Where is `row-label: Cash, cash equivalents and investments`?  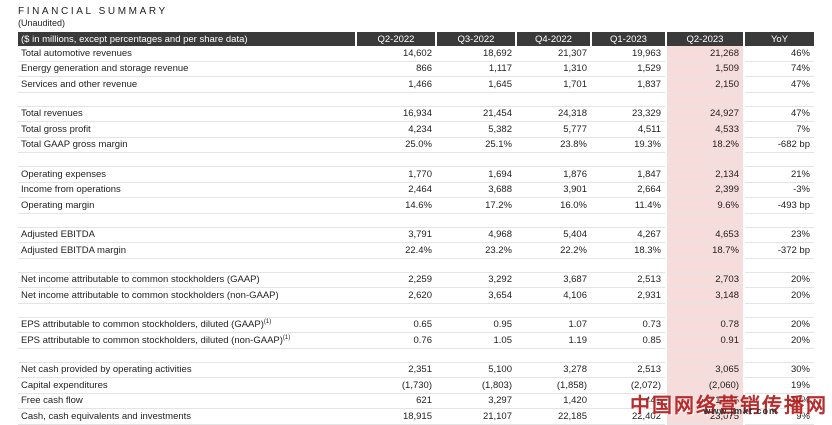
row-label: Cash, cash equivalents and investments is located at coordinates (187, 416).